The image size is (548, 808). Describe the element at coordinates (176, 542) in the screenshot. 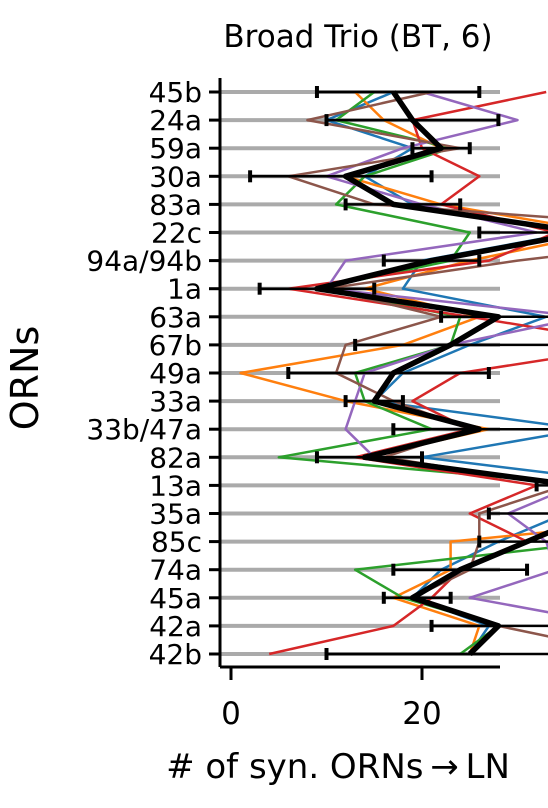

I see `y-tick-label: 85c` at that location.